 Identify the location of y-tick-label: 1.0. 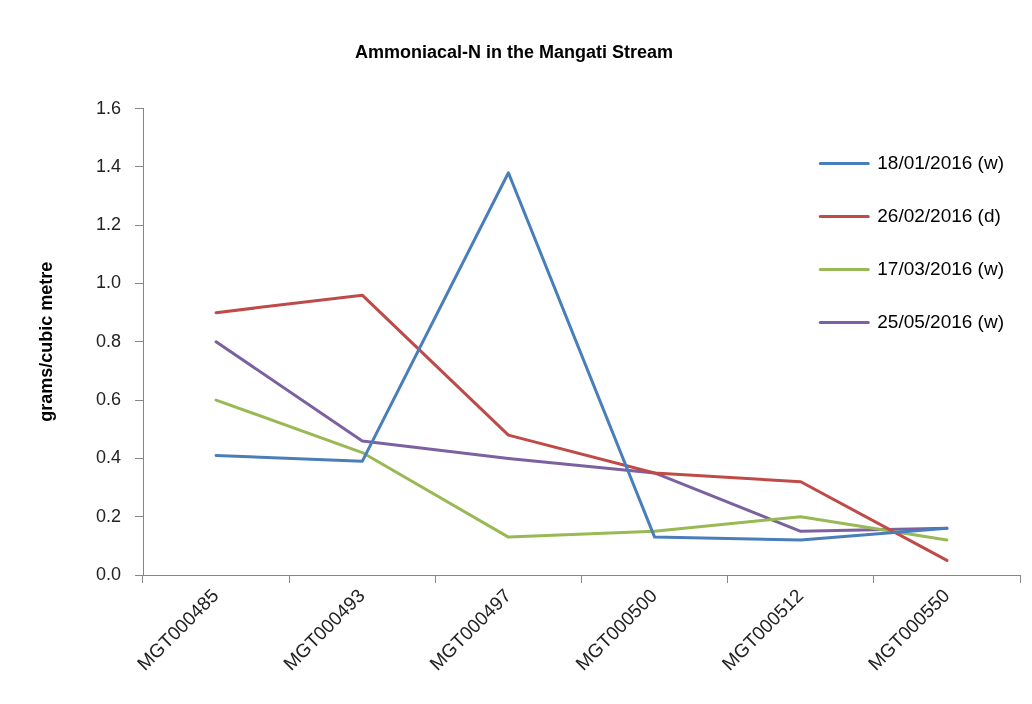
(108, 282).